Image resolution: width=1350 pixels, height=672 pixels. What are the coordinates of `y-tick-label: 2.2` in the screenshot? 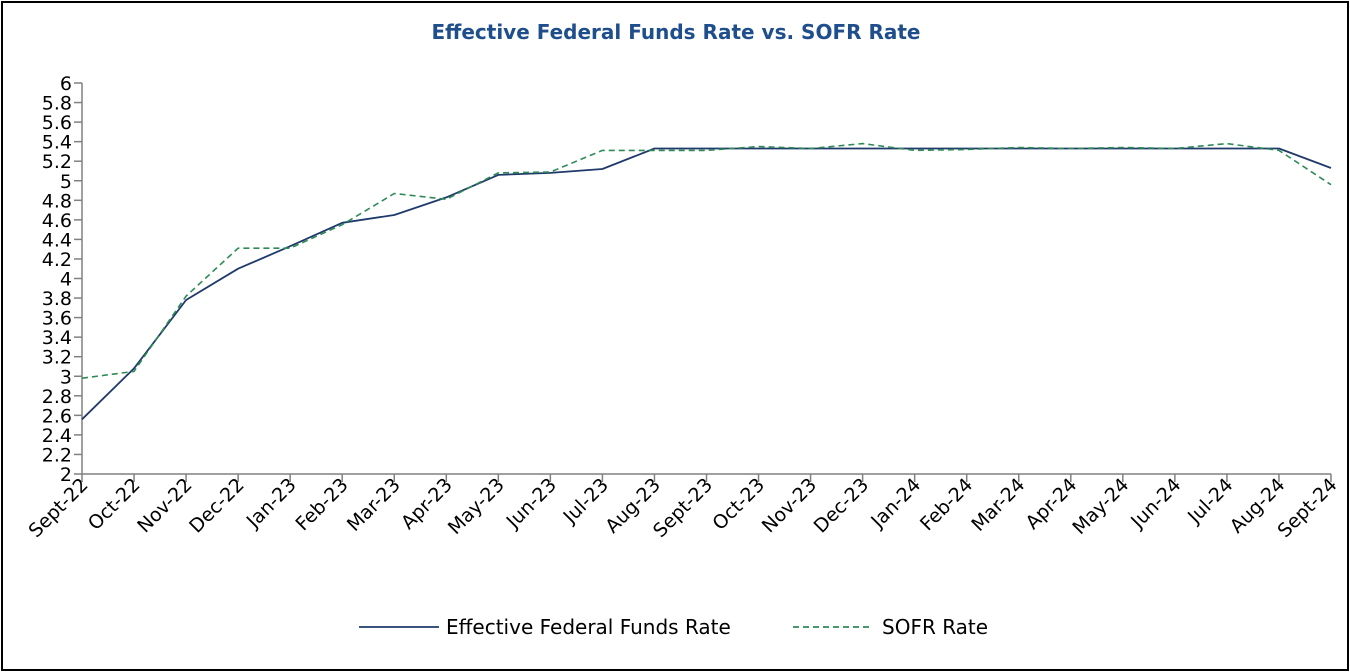 It's located at (57, 455).